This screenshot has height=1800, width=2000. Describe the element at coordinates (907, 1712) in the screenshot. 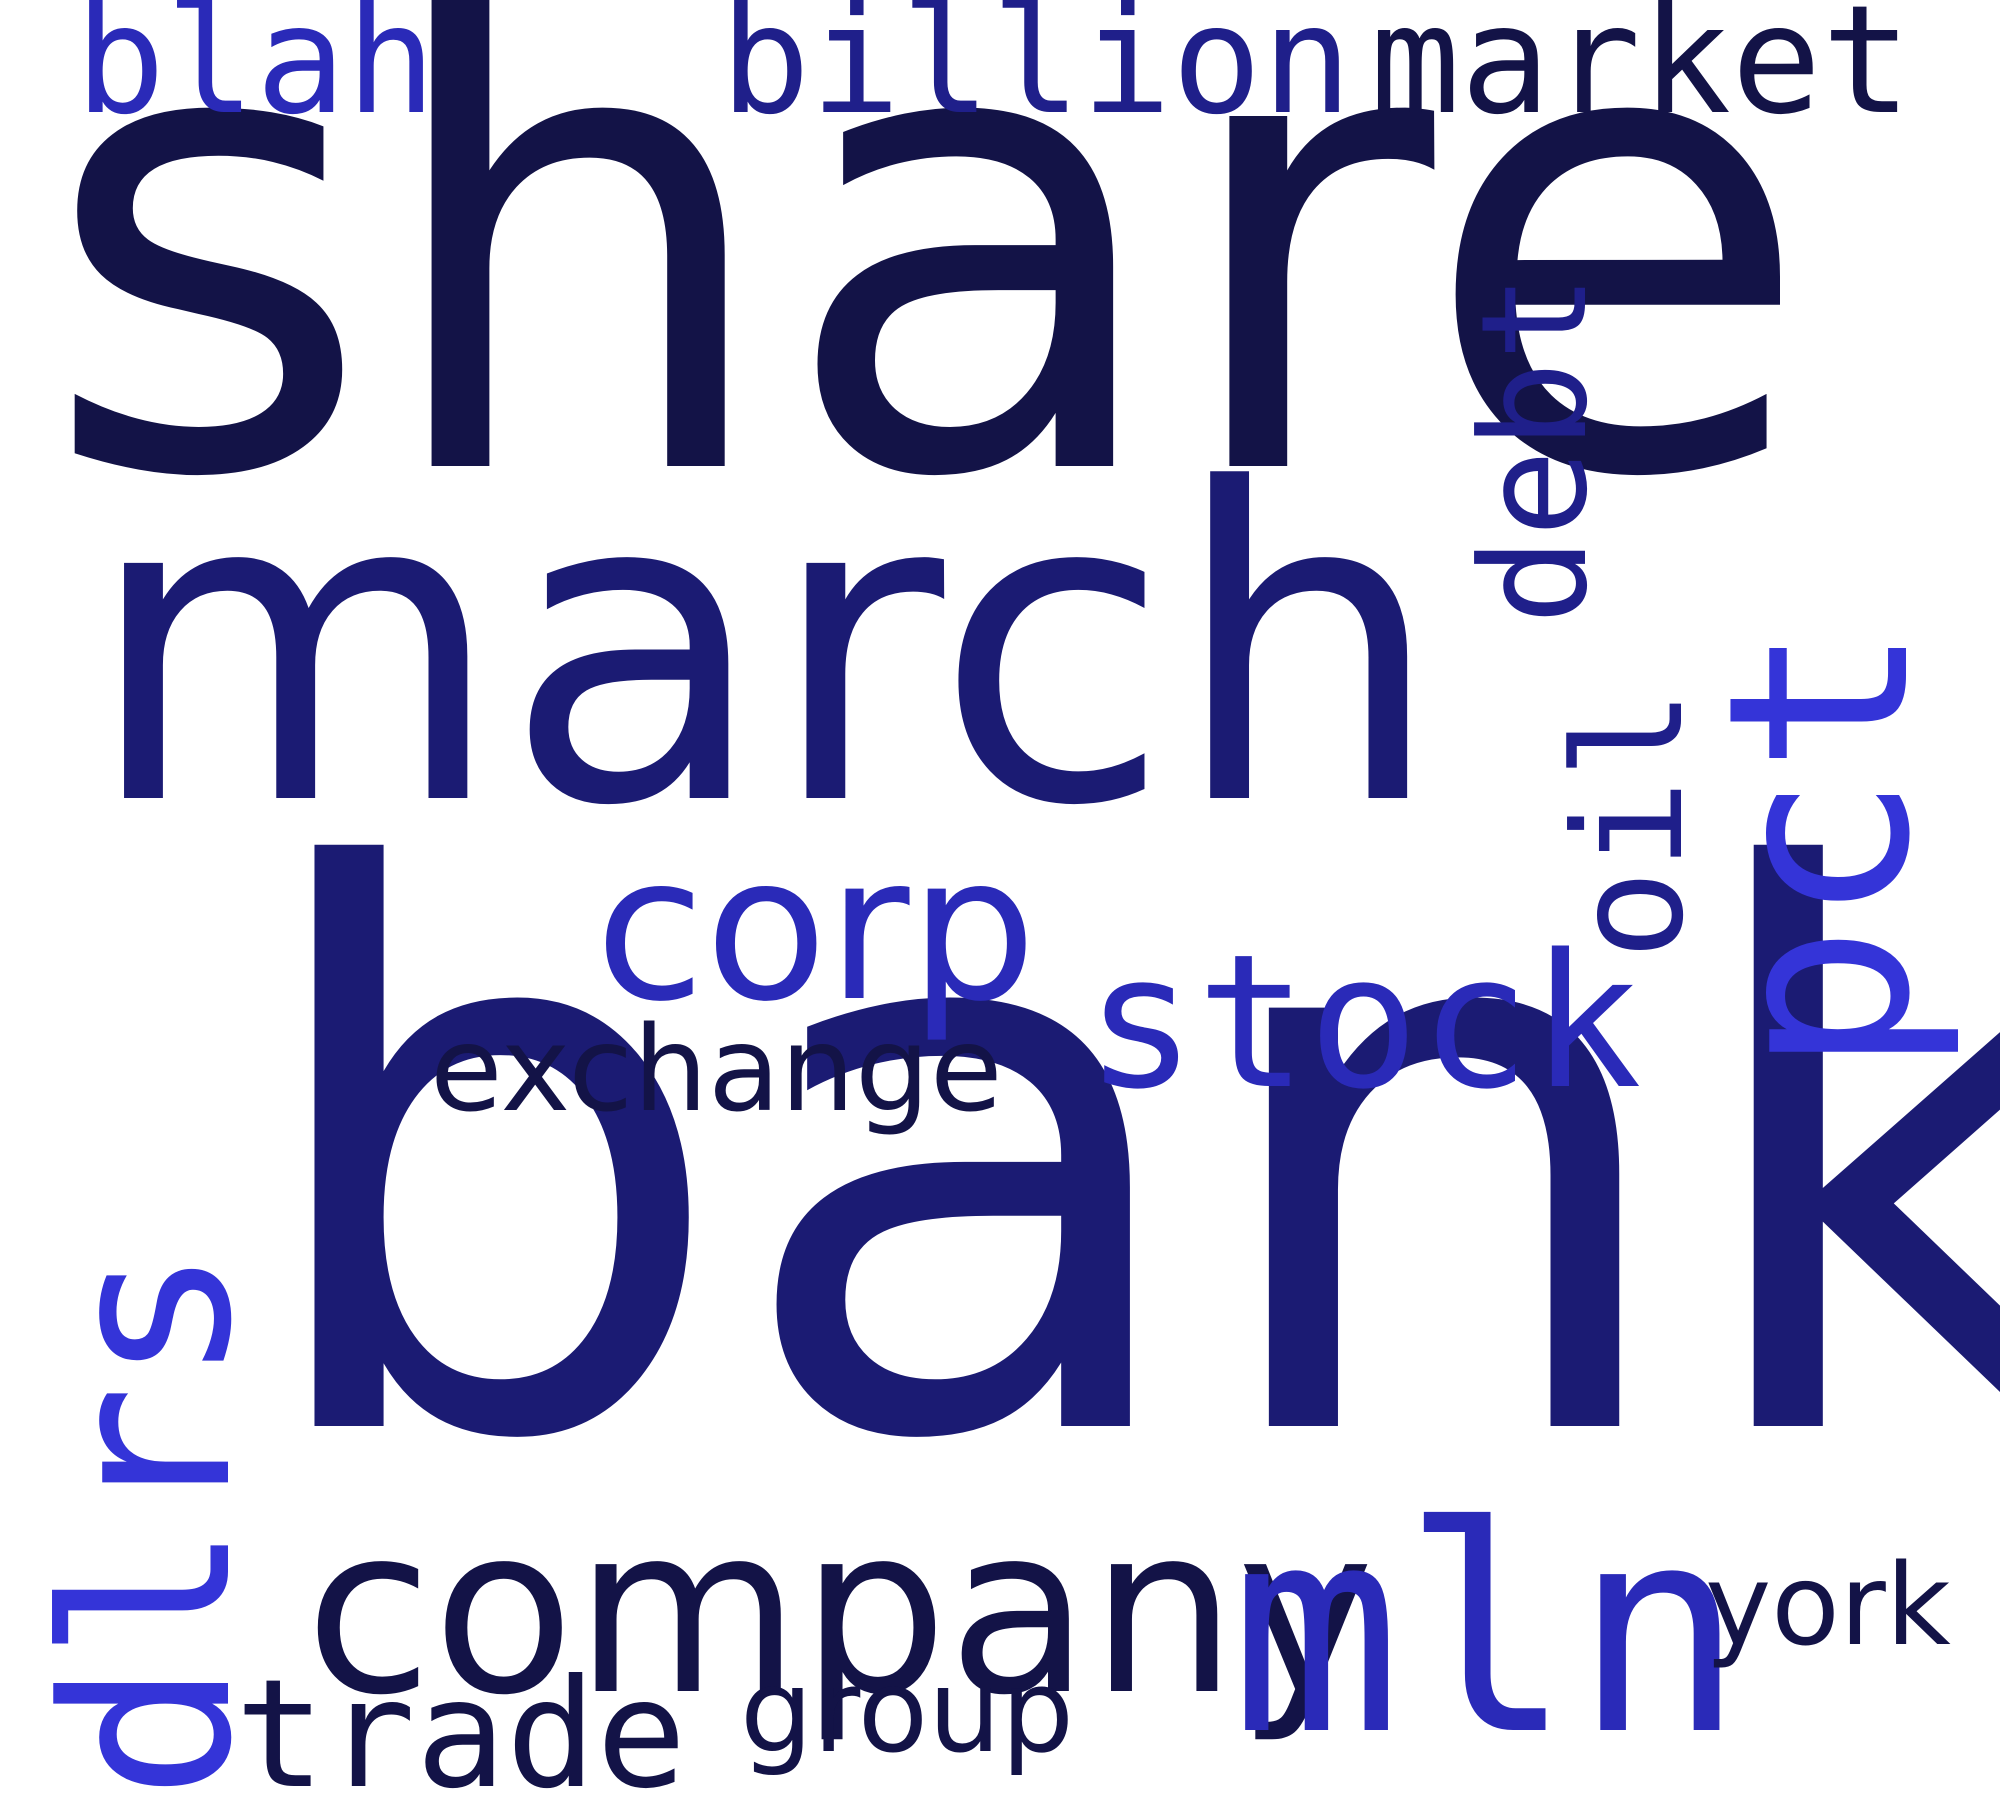

I see `word-group: group` at that location.